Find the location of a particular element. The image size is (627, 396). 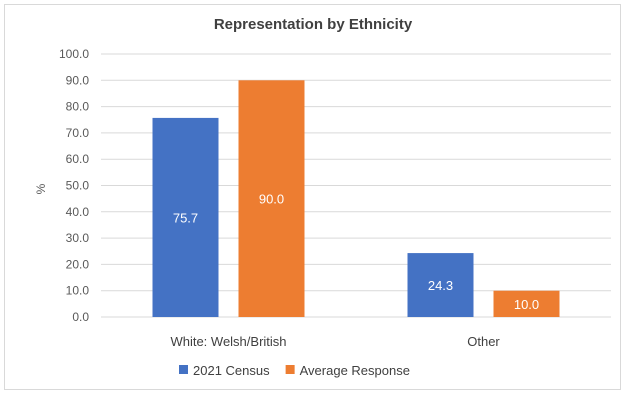

legend-entry-label: 2021 Census is located at coordinates (231, 370).